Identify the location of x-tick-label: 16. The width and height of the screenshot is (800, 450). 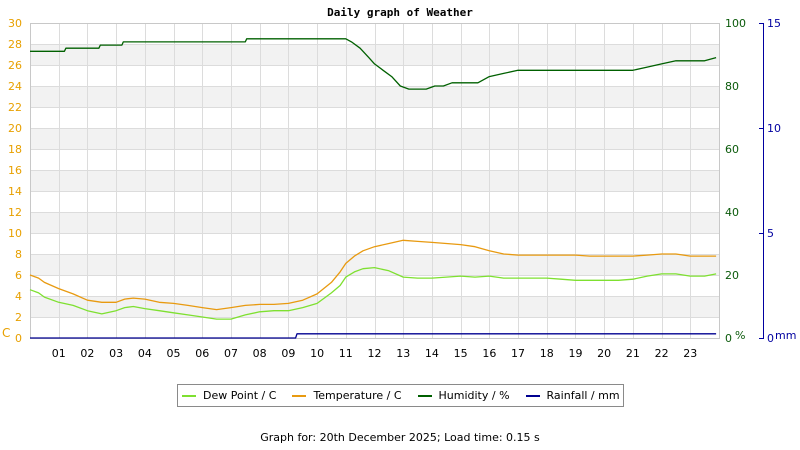
(489, 353).